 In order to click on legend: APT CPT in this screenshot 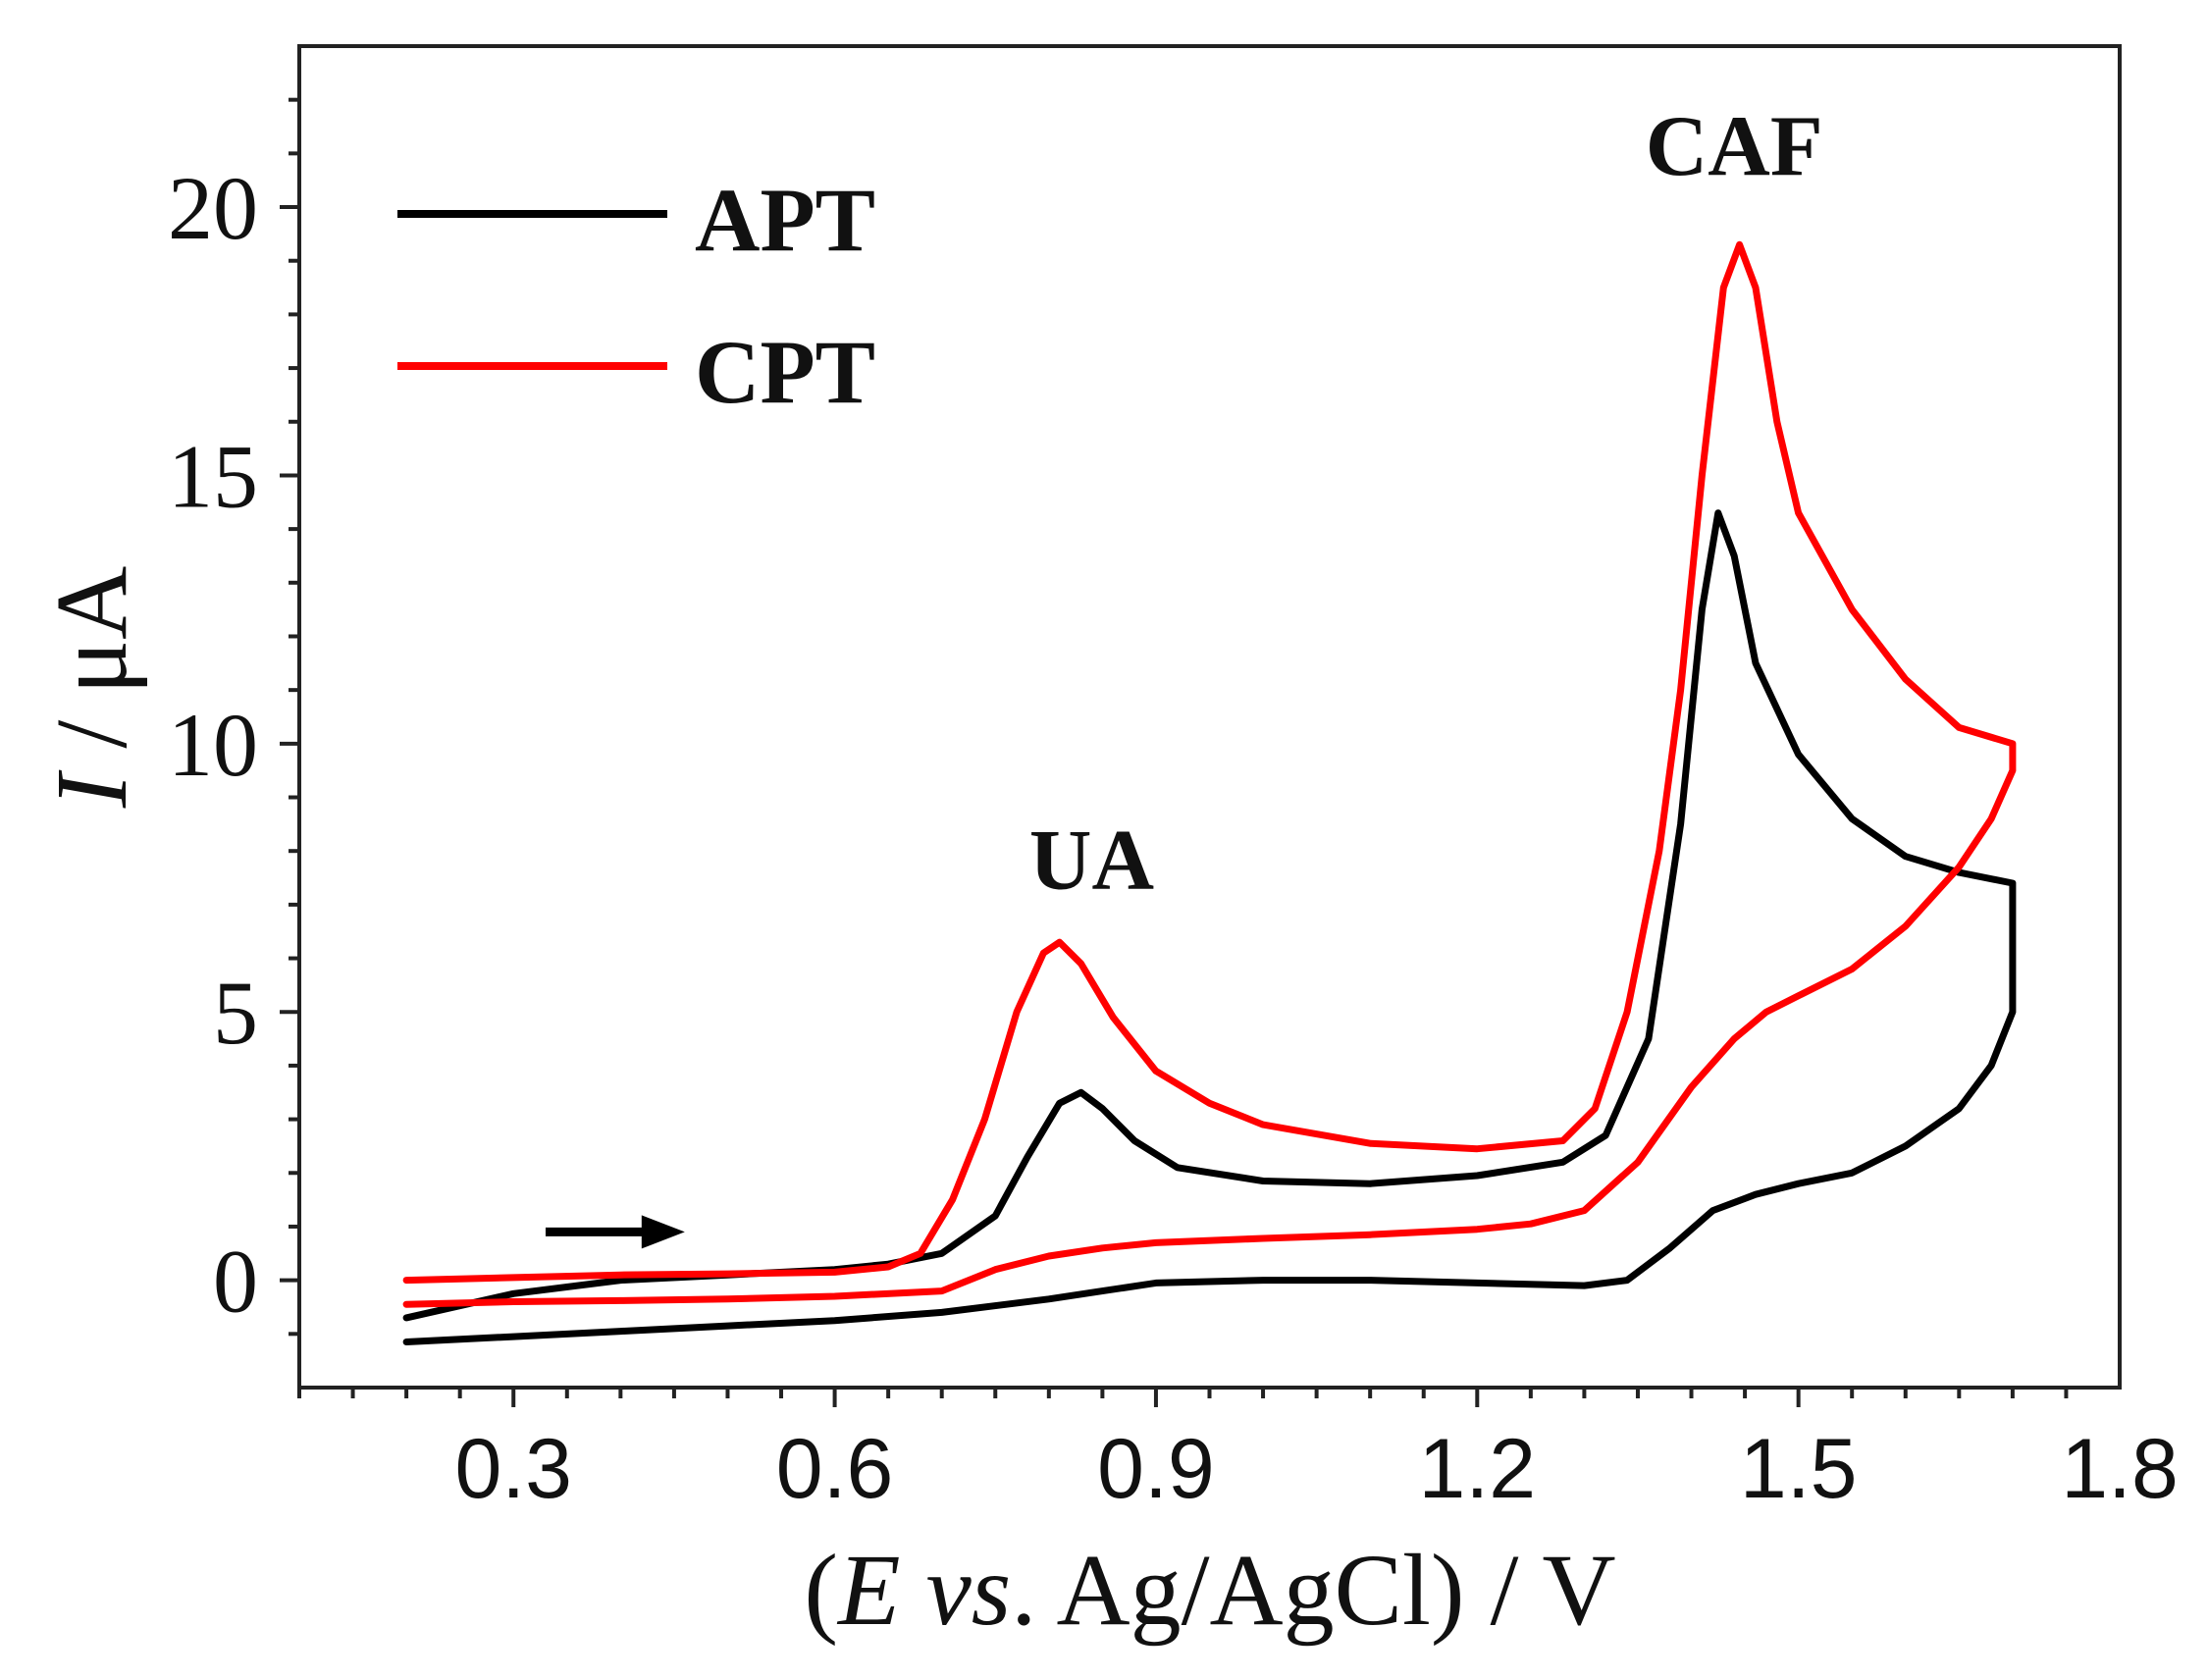, I will do `click(636, 296)`.